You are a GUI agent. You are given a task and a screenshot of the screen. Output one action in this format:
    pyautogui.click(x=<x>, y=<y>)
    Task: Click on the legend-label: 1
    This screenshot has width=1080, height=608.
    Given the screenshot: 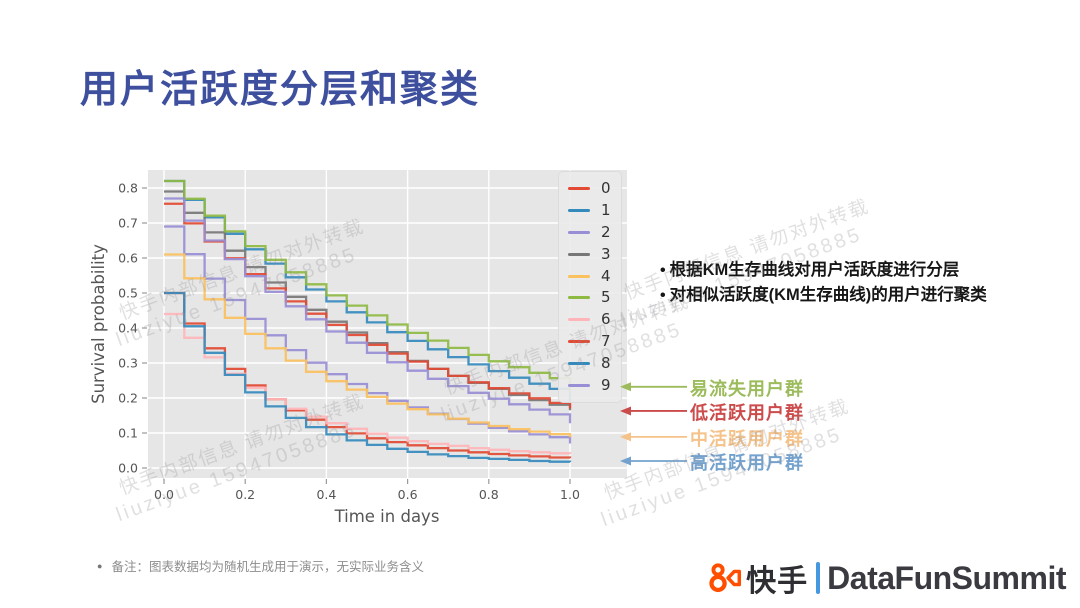 What is the action you would take?
    pyautogui.click(x=606, y=210)
    